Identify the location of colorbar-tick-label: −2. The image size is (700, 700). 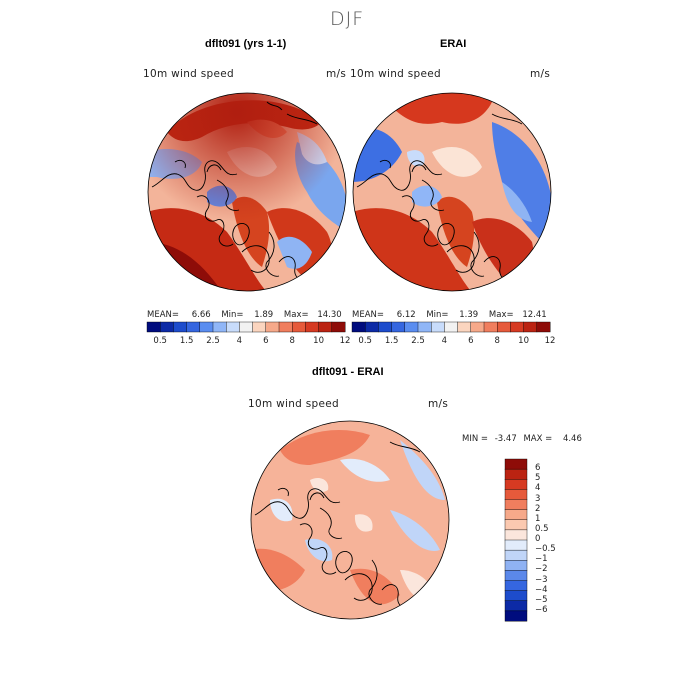
(541, 569).